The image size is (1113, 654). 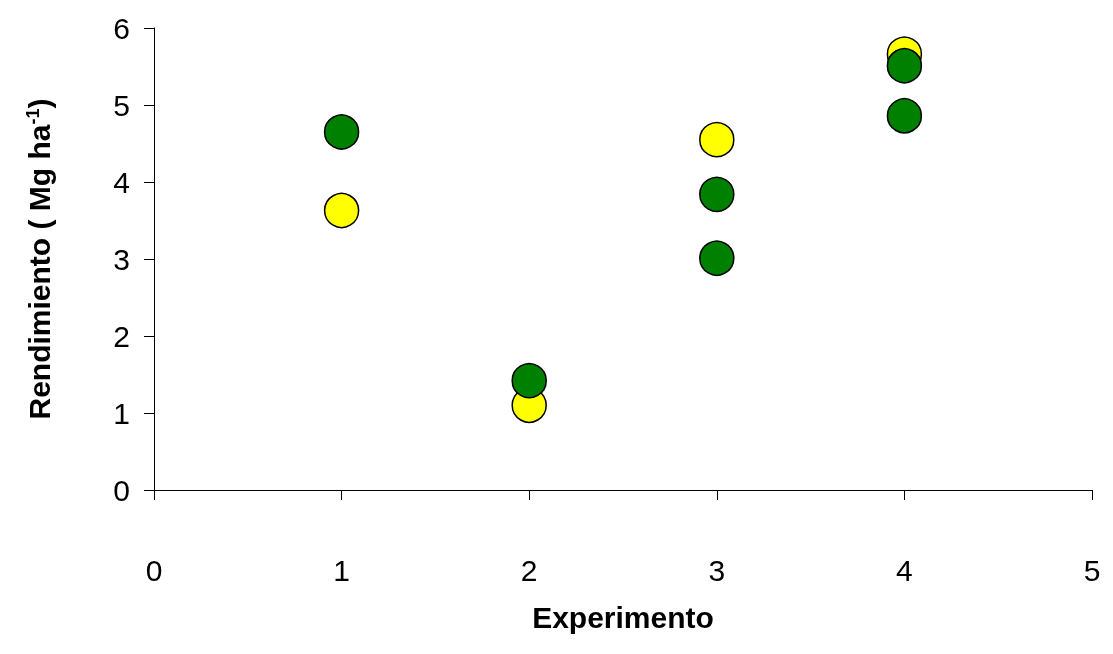 I want to click on x-tick-label: 2, so click(x=529, y=570).